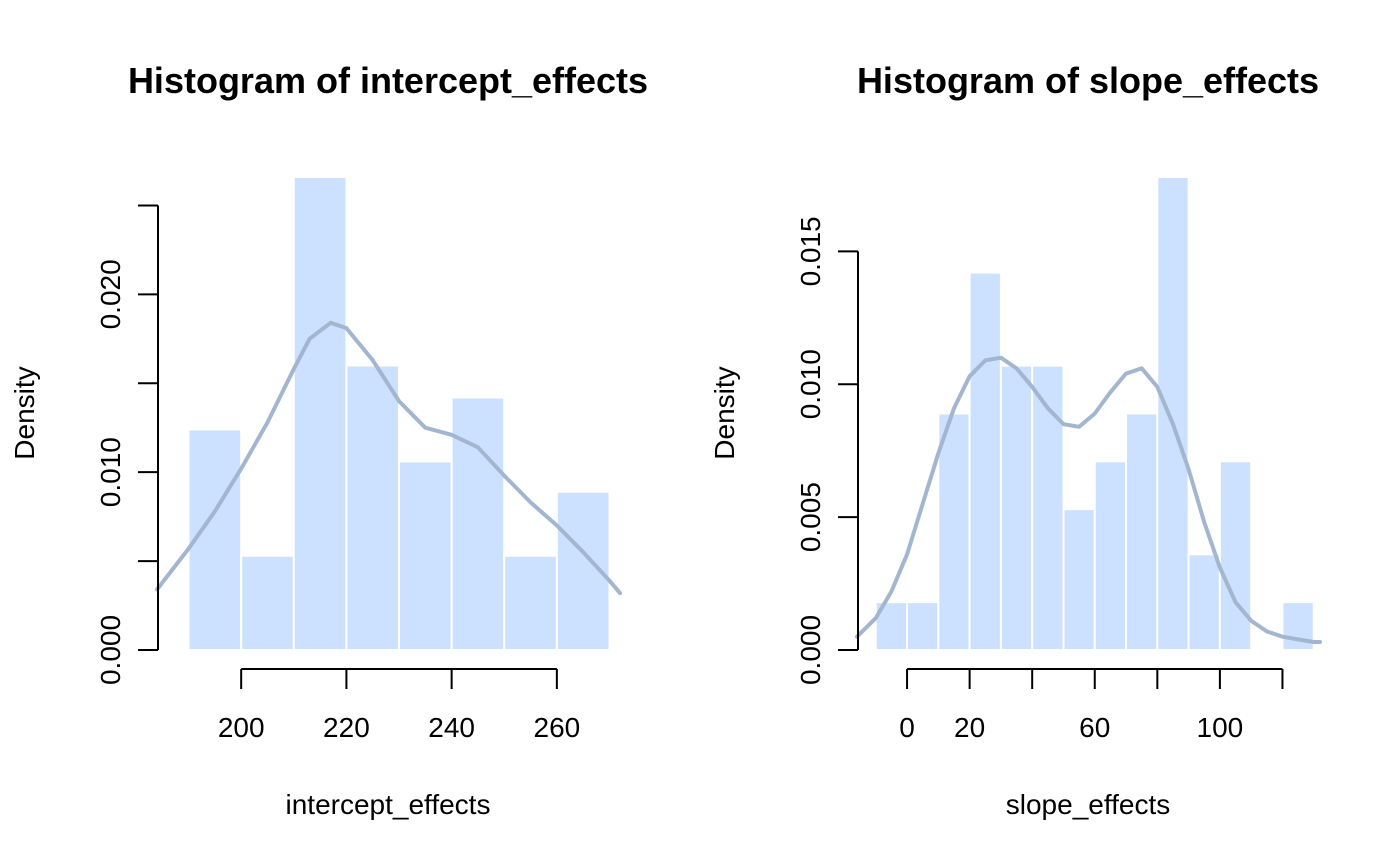 The height and width of the screenshot is (865, 1400). Describe the element at coordinates (110, 294) in the screenshot. I see `intercept-y-tick-label: 0.020` at that location.